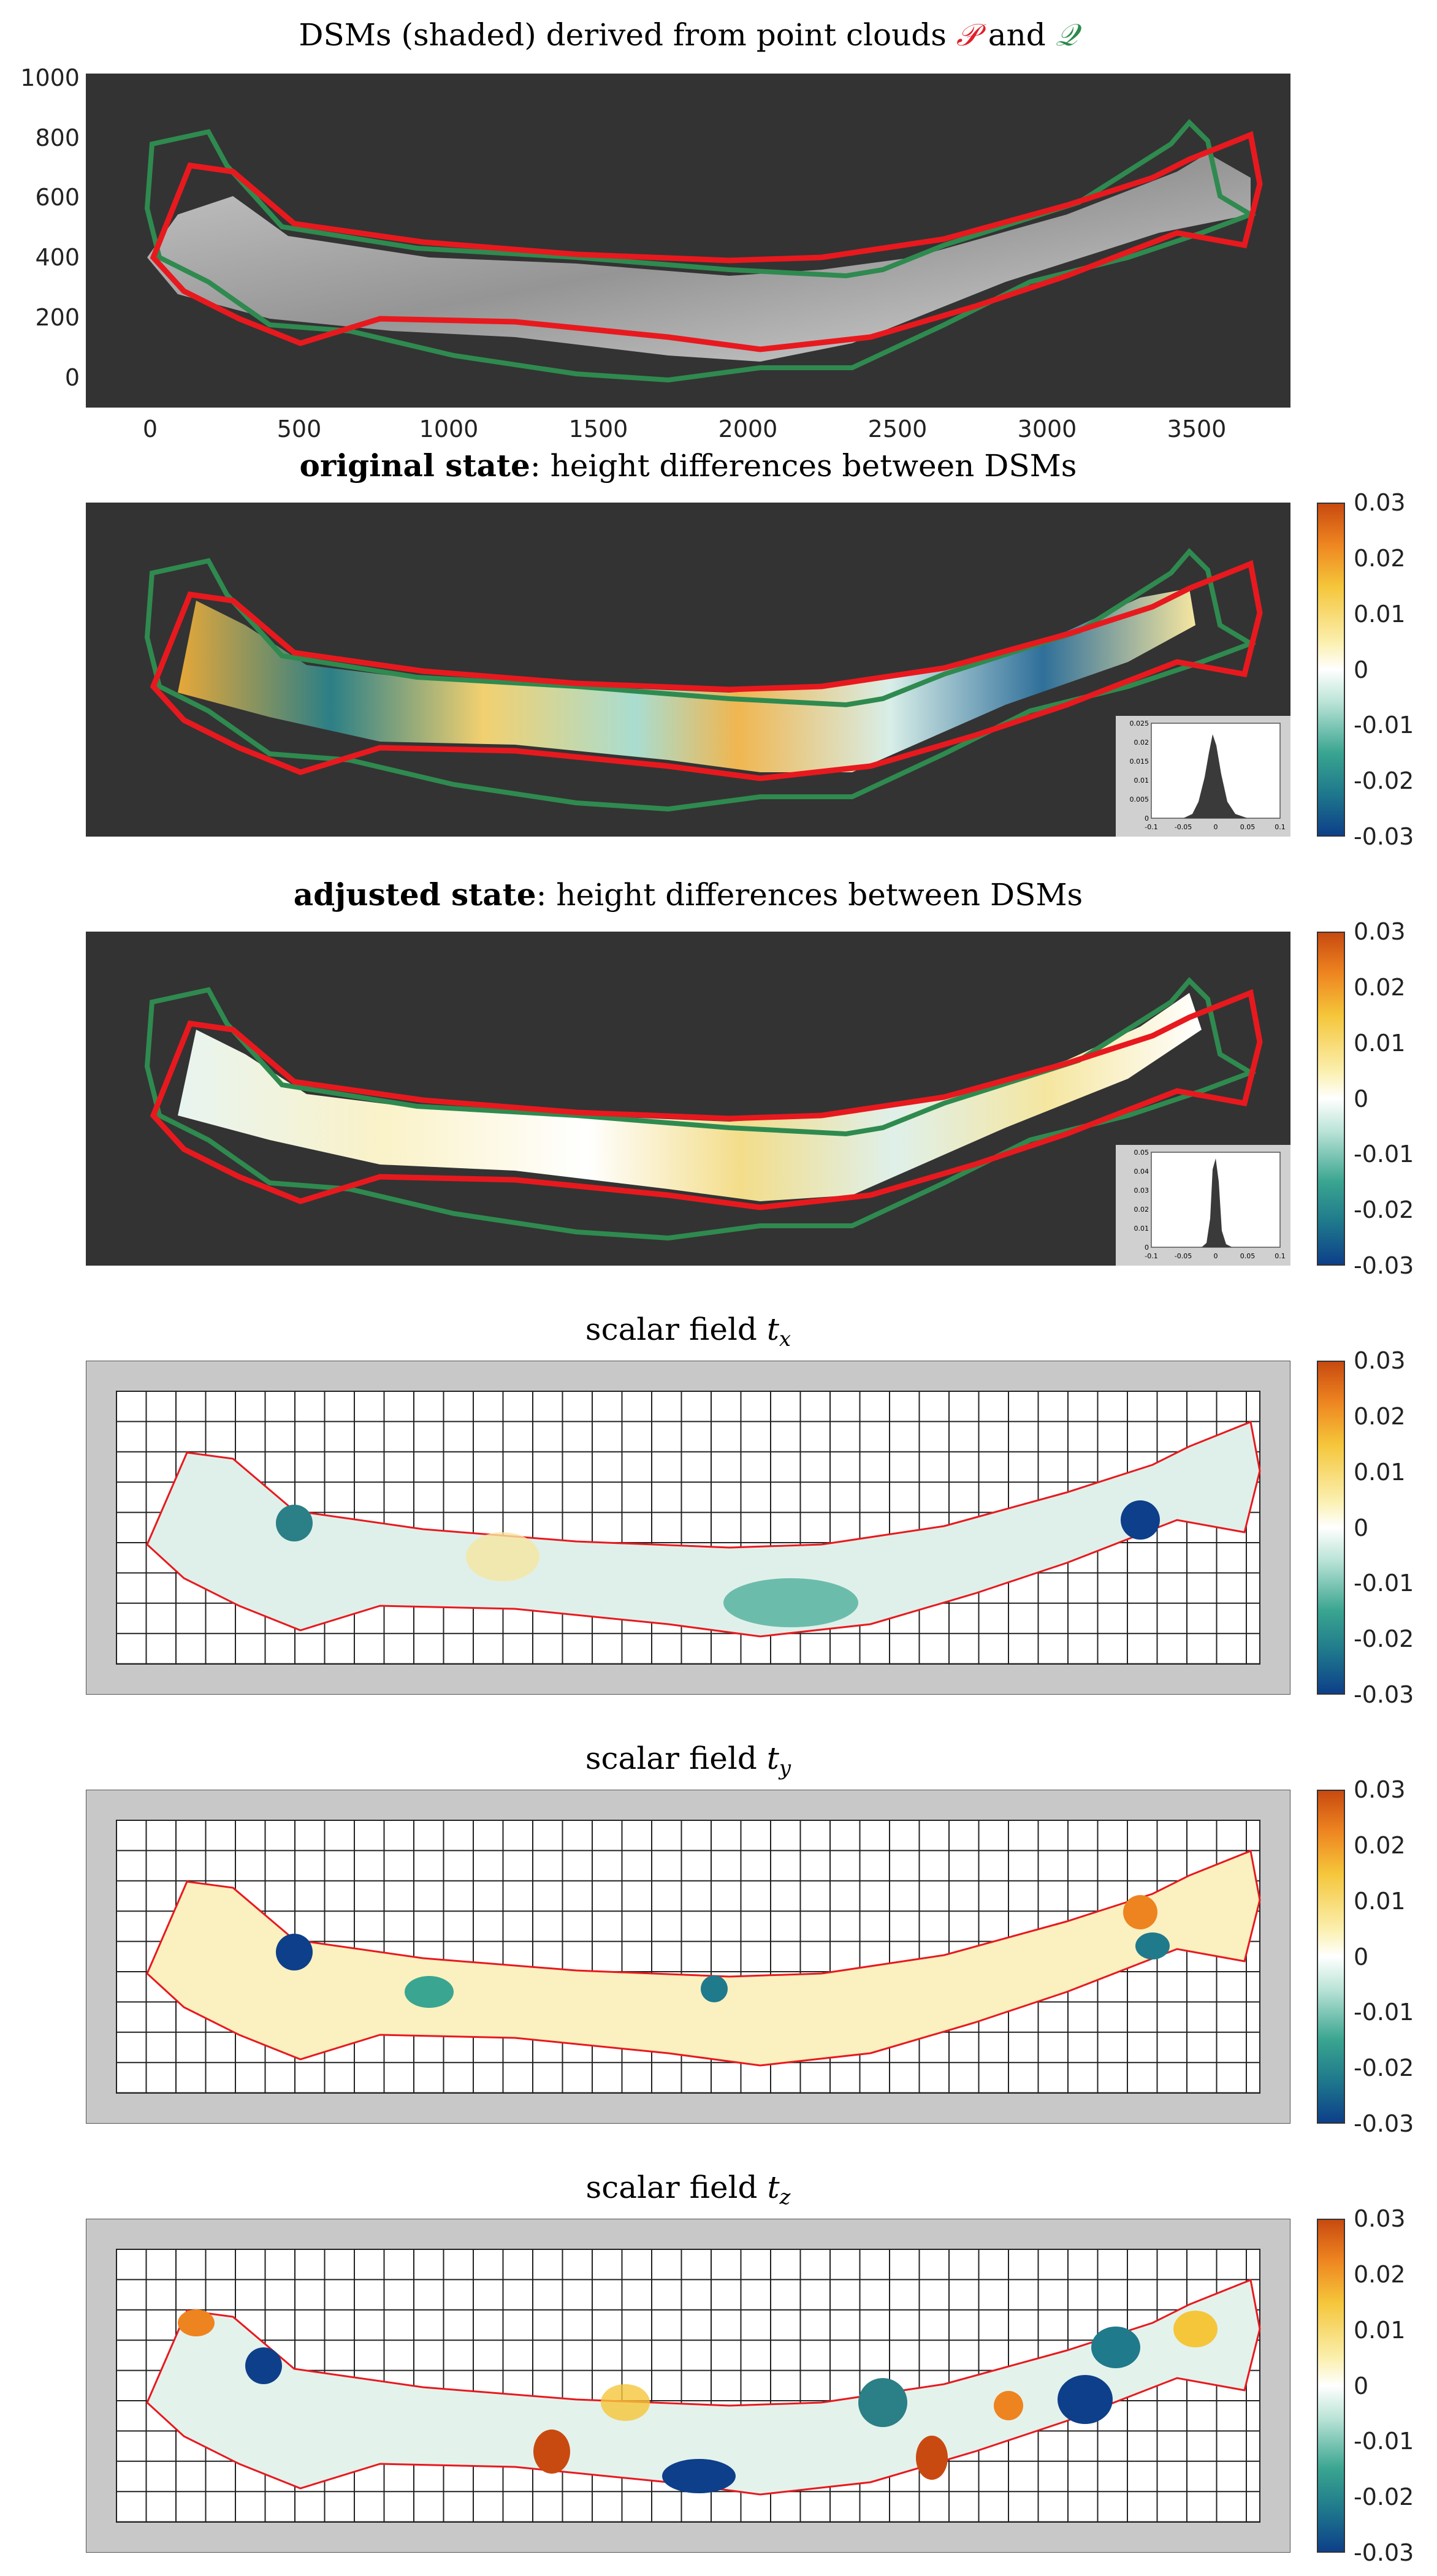 This screenshot has height=2576, width=1437. Describe the element at coordinates (1331, 670) in the screenshot. I see `colorbar` at that location.